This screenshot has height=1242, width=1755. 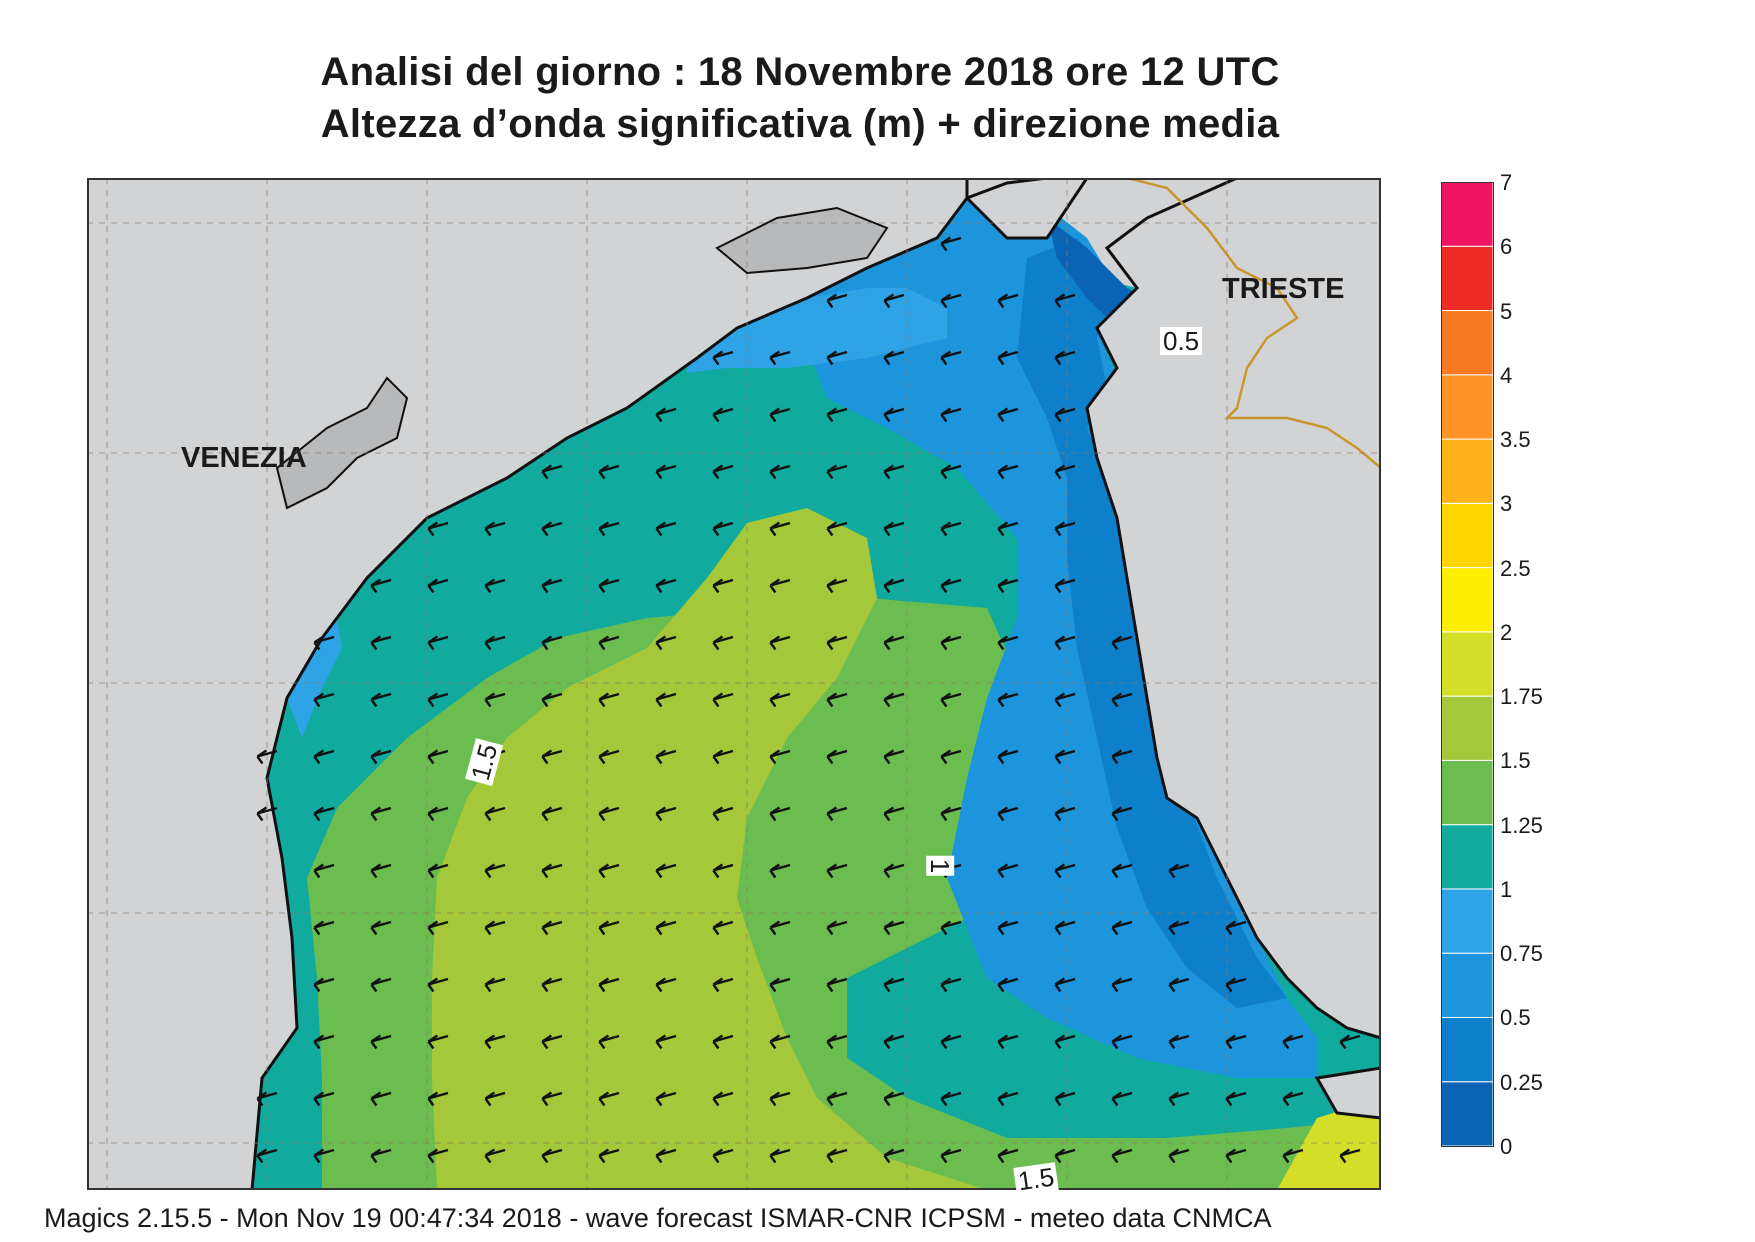 What do you see at coordinates (1347, 1093) in the screenshot?
I see `land-south-east` at bounding box center [1347, 1093].